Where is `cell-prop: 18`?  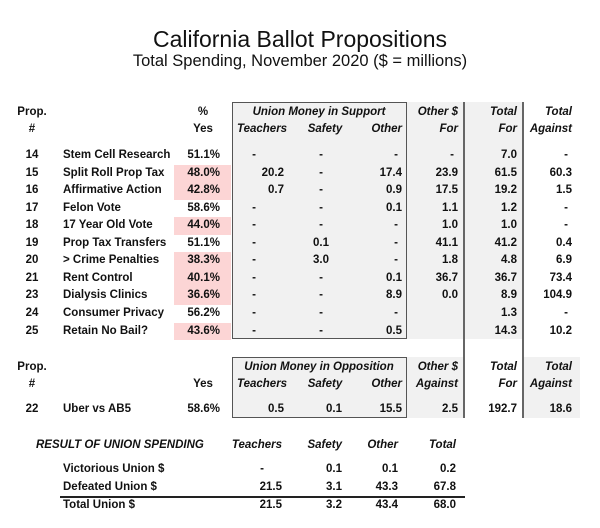
cell-prop: 18 is located at coordinates (32, 225).